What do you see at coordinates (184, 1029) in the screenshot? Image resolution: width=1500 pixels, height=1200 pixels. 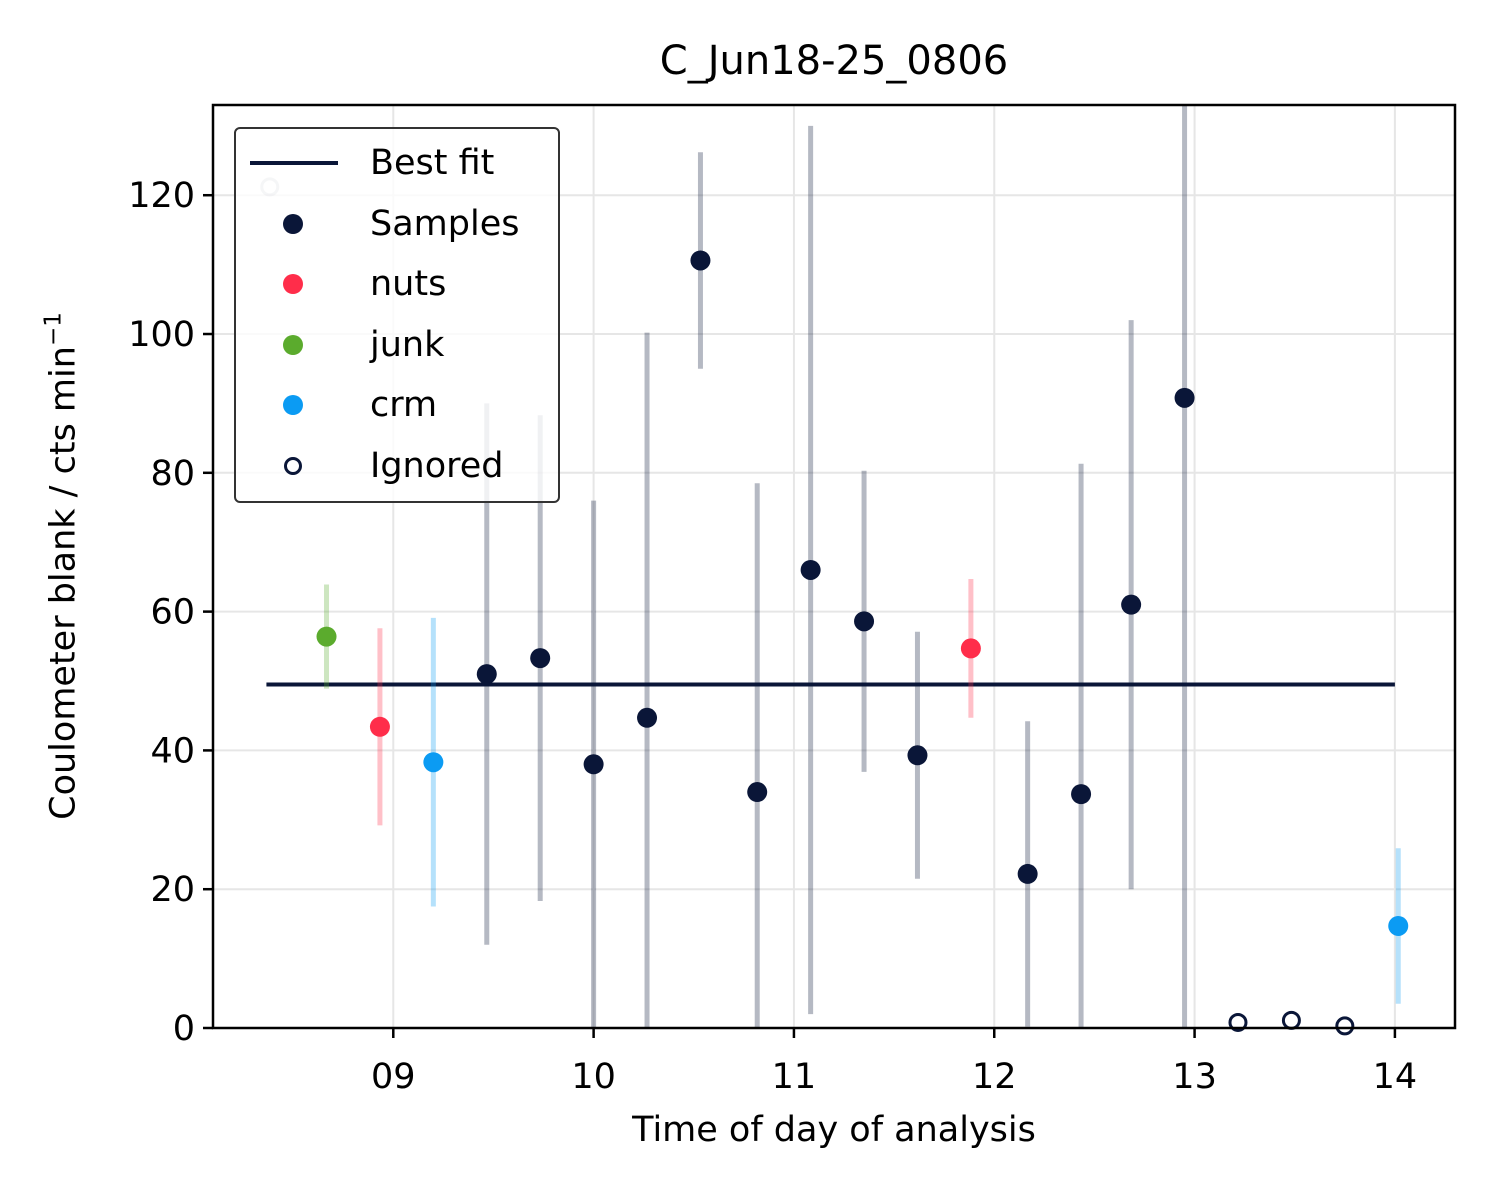 I see `y-tick-label: 0` at bounding box center [184, 1029].